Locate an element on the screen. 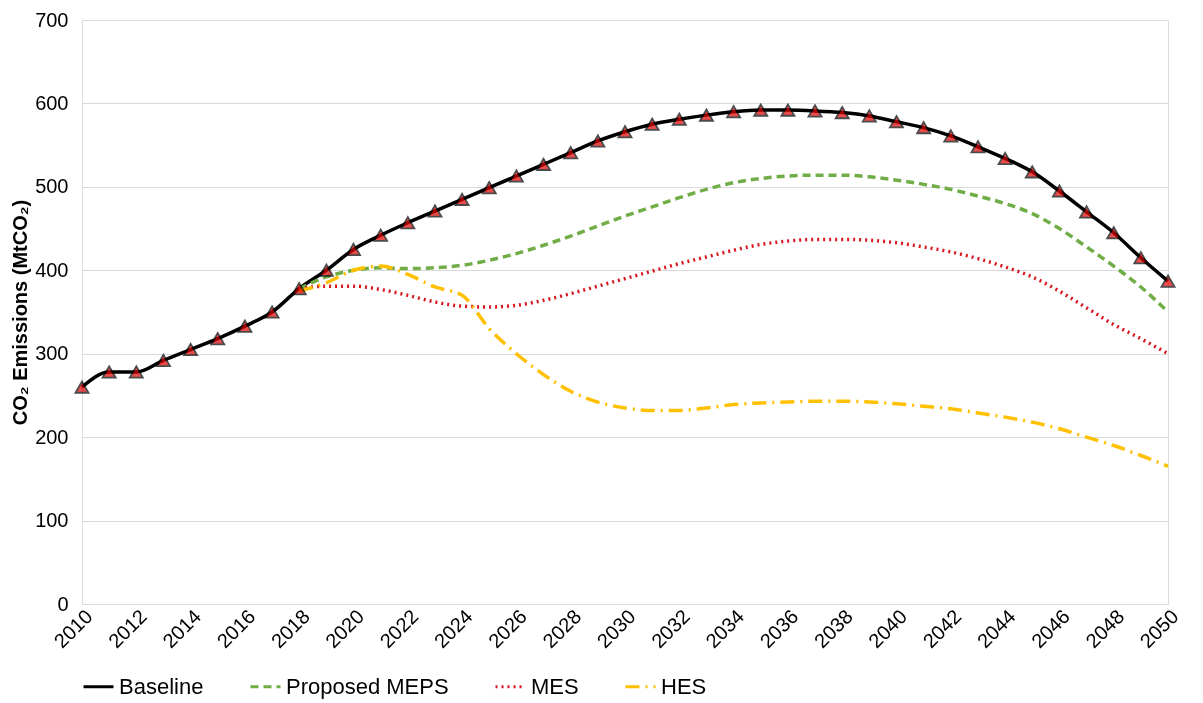  y-tick-label: 600 is located at coordinates (52, 102).